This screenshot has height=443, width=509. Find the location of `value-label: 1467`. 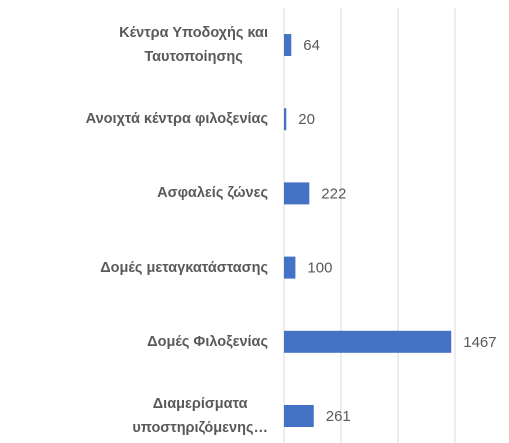

value-label: 1467 is located at coordinates (479, 342).